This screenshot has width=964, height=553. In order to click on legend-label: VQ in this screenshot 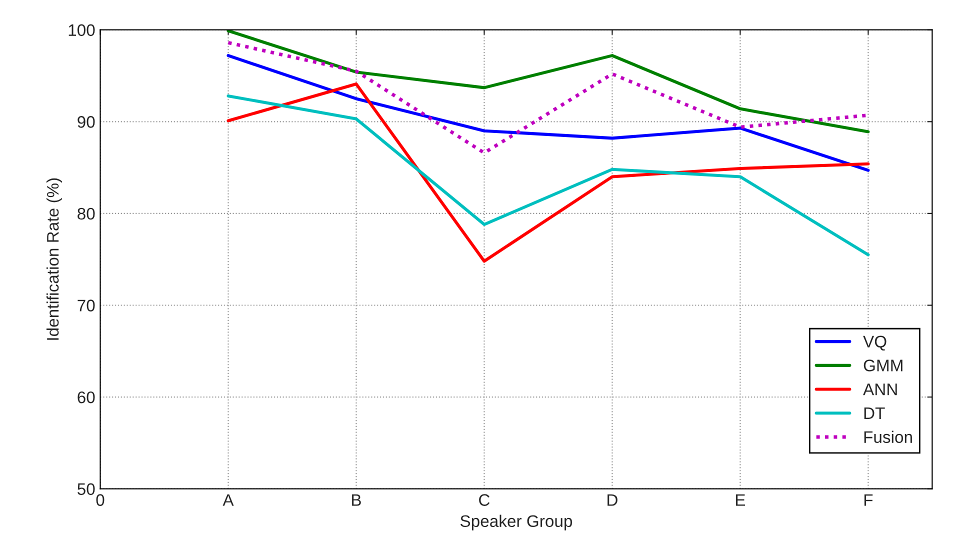, I will do `click(874, 343)`.